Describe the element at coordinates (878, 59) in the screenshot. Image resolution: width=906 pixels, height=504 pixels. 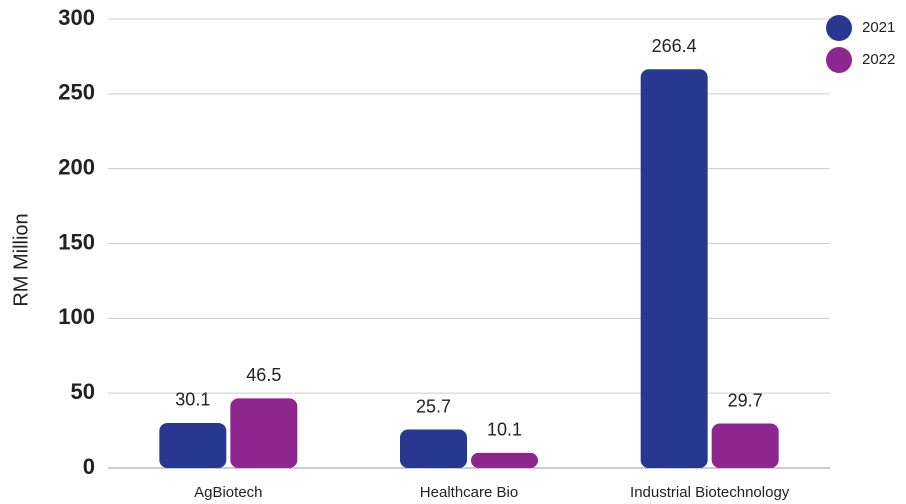
I see `legend-label: 2022` at that location.